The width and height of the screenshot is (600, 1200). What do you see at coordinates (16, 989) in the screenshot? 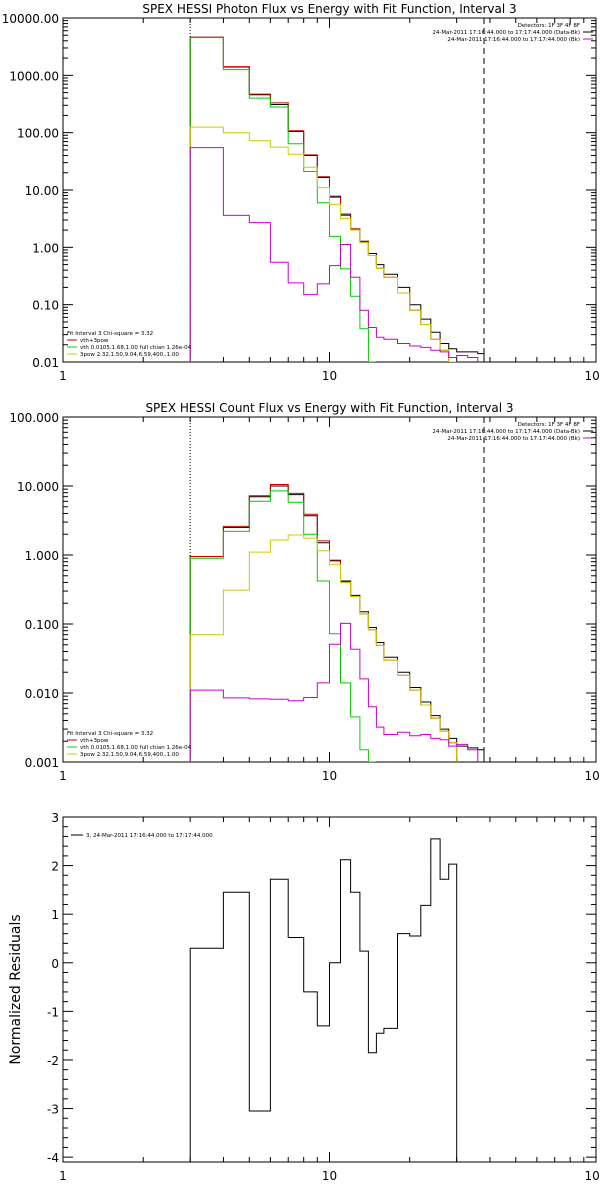
I see `y-axis-label: Normalized Residuals` at bounding box center [16, 989].